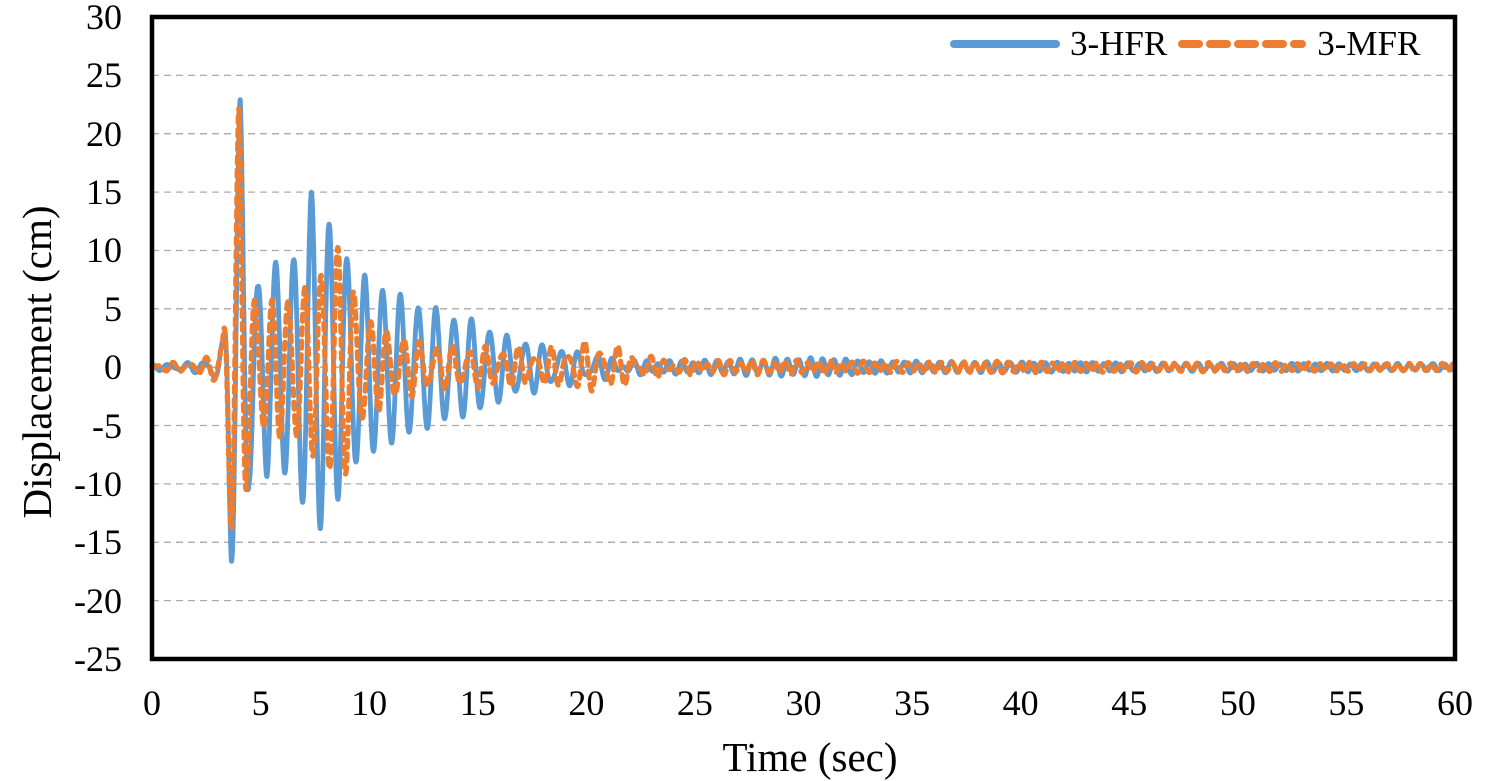 The height and width of the screenshot is (781, 1487). What do you see at coordinates (37, 362) in the screenshot?
I see `y-axis-title: Displacement (cm)` at bounding box center [37, 362].